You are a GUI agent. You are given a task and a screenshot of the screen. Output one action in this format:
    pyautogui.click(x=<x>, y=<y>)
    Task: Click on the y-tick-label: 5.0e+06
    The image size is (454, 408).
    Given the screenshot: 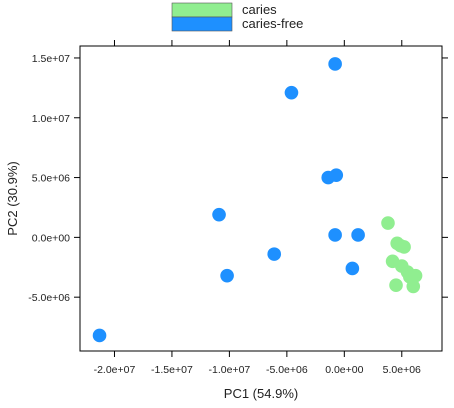 What is the action you would take?
    pyautogui.click(x=51, y=179)
    